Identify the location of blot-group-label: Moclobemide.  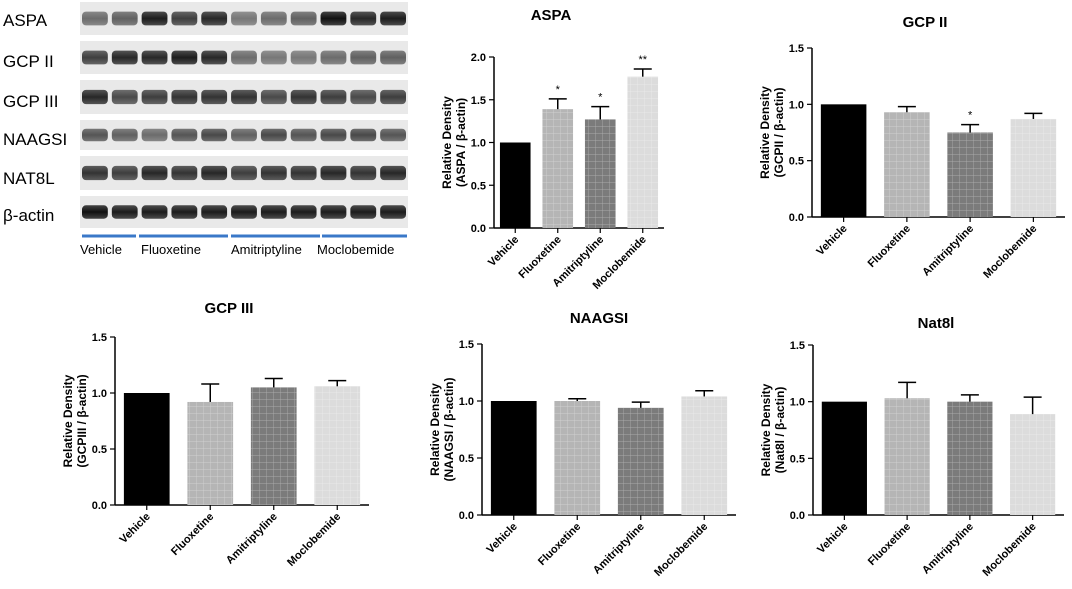
(355, 249).